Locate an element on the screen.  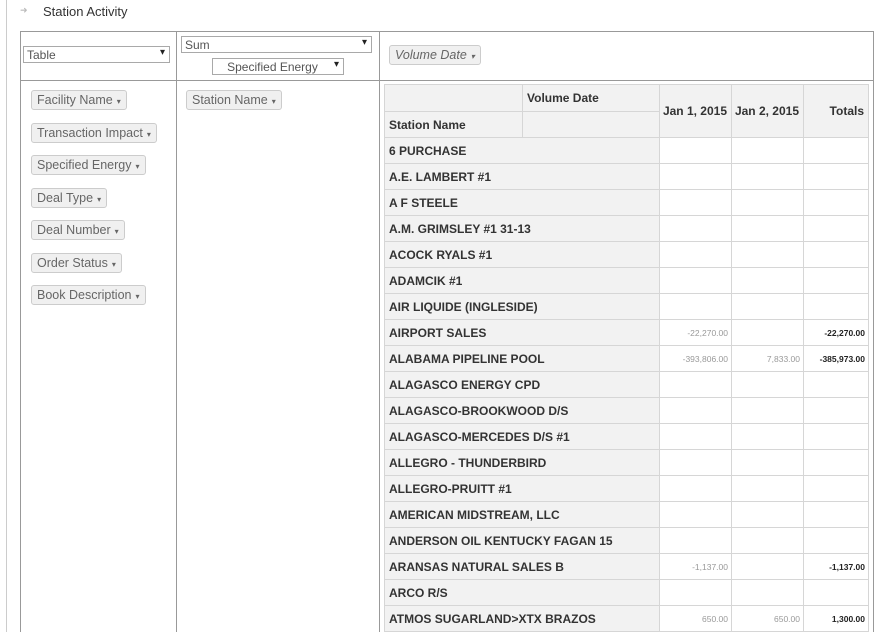
value-cell: -1,137.00 is located at coordinates (695, 566).